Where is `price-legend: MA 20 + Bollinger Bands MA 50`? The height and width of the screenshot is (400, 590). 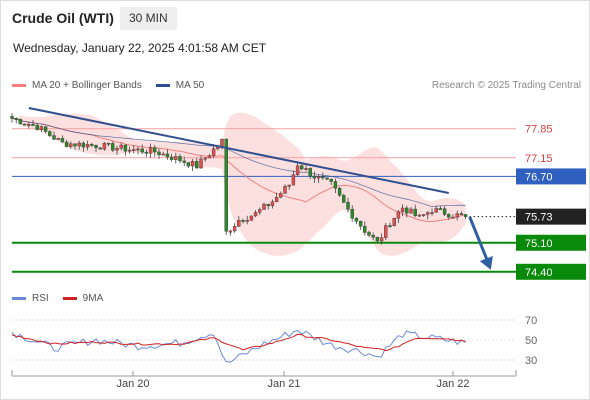 price-legend: MA 20 + Bollinger Bands MA 50 is located at coordinates (108, 85).